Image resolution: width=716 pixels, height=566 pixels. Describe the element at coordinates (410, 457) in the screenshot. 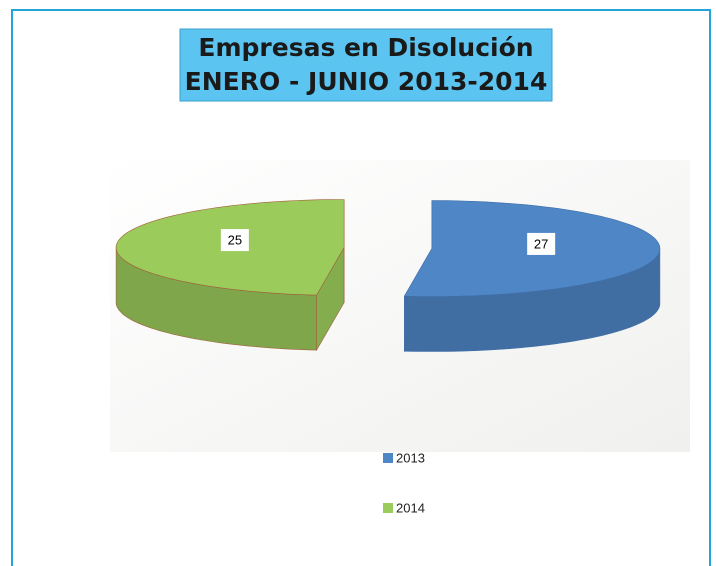

I see `legend-label: 2013` at that location.